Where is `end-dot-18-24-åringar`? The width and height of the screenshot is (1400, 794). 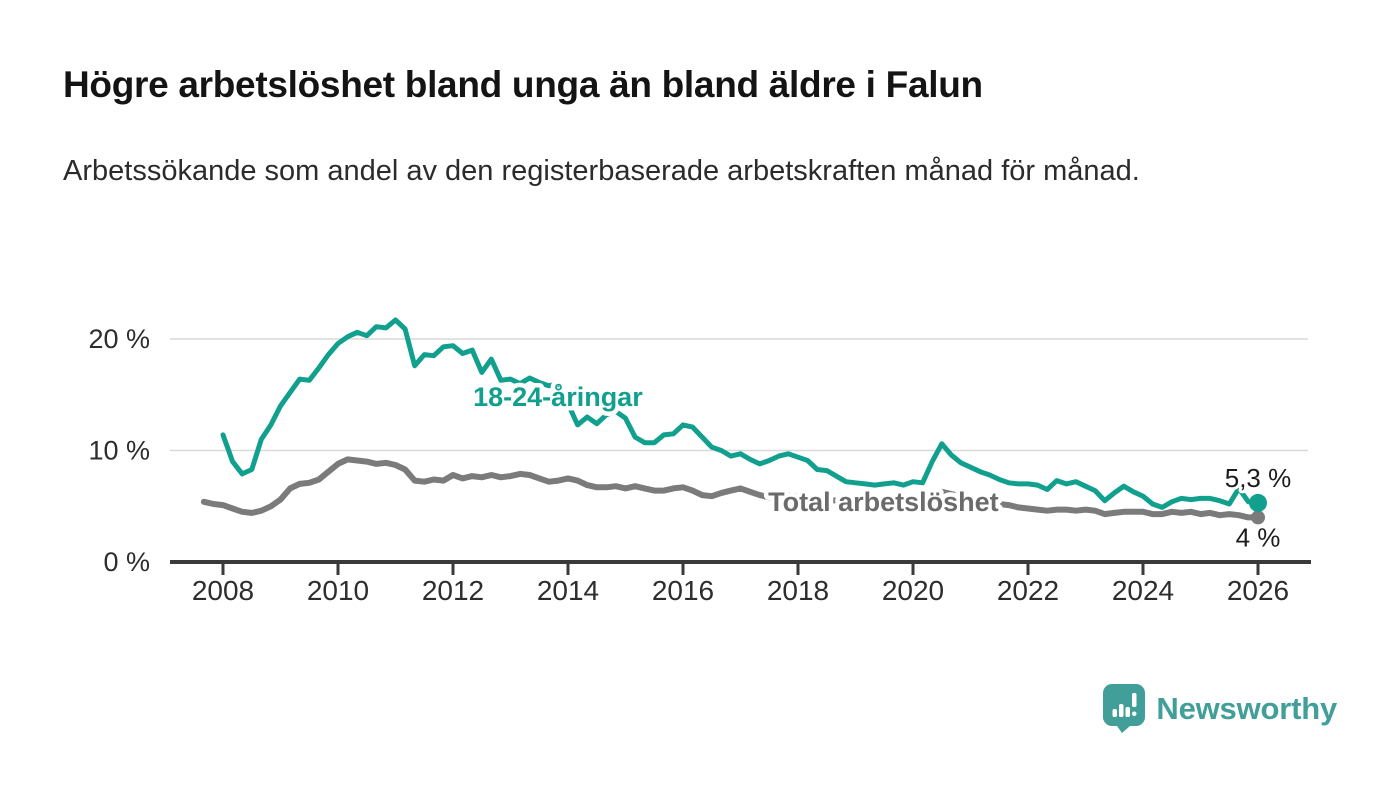 end-dot-18-24-åringar is located at coordinates (1258, 502).